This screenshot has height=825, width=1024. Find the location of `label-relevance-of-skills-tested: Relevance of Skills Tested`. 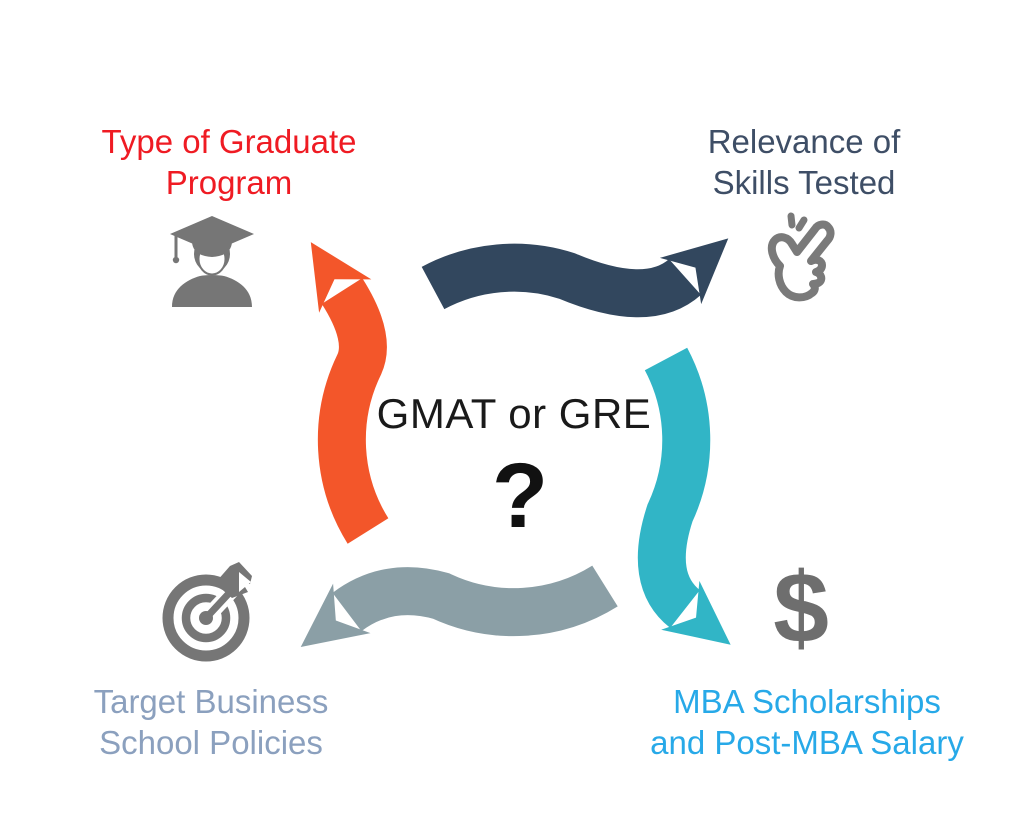

label-relevance-of-skills-tested: Relevance of Skills Tested is located at coordinates (804, 162).